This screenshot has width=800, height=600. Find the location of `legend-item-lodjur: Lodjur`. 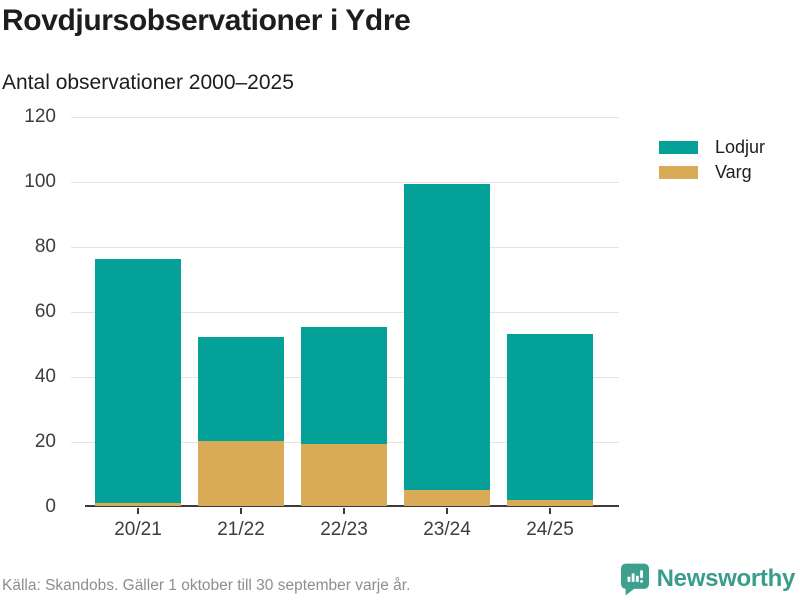

legend-item-lodjur: Lodjur is located at coordinates (712, 147).